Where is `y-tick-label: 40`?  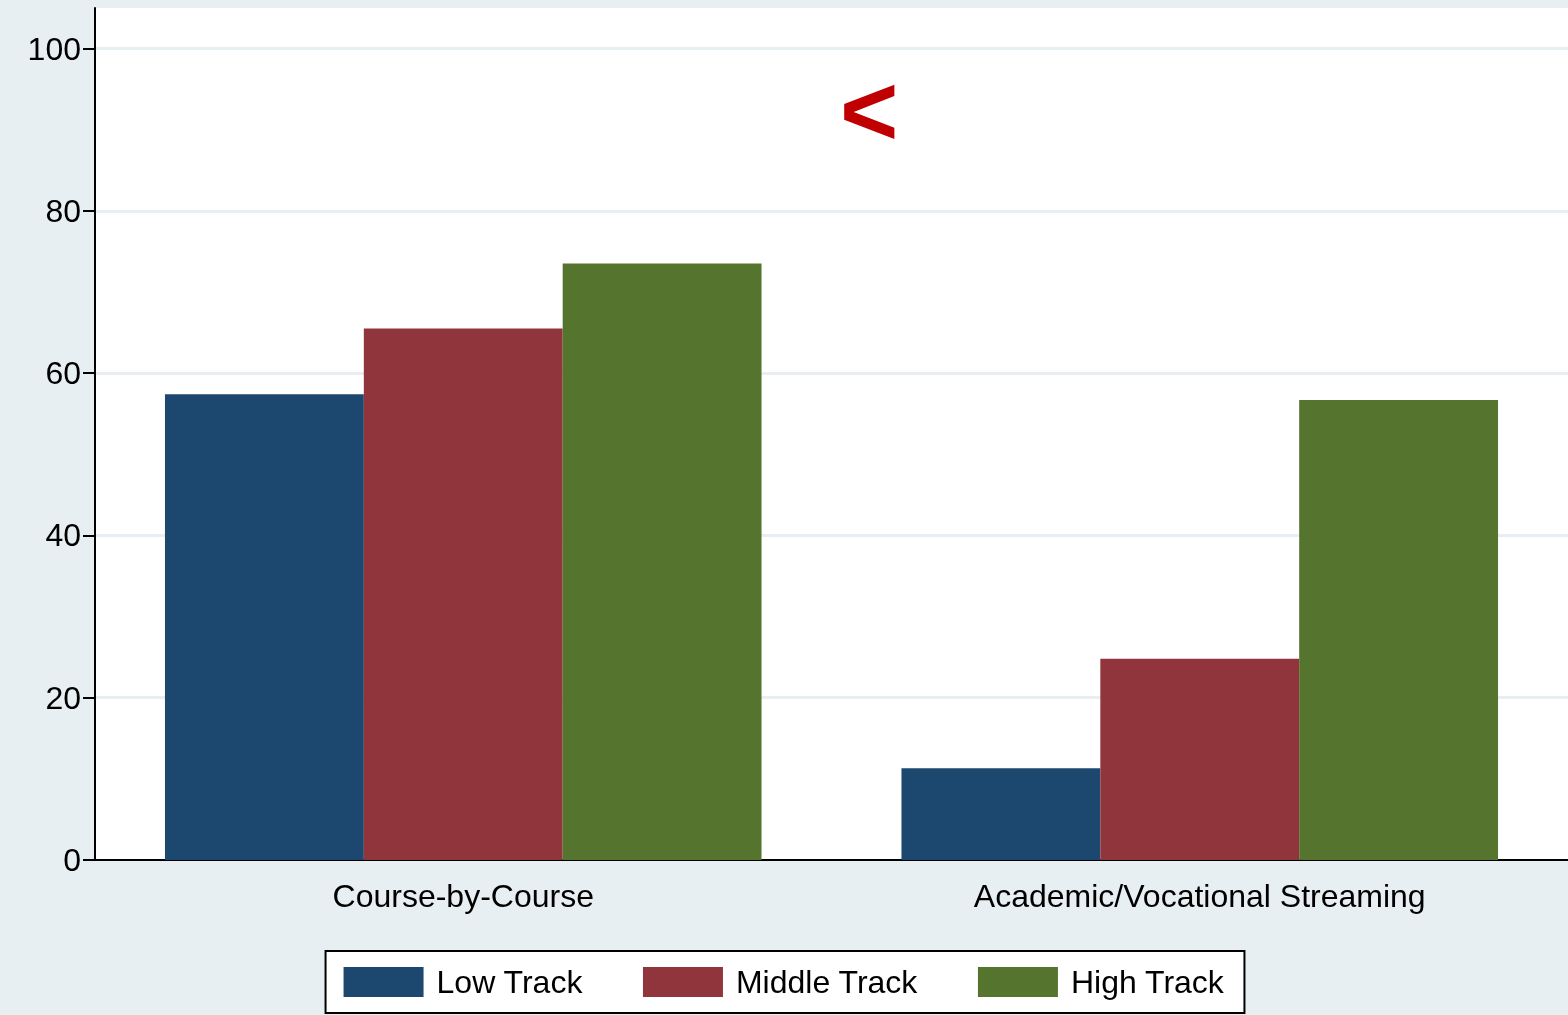
y-tick-label: 40 is located at coordinates (63, 535).